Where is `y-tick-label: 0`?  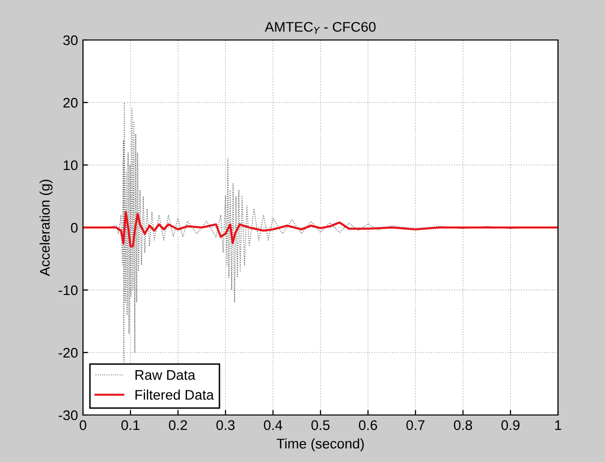
y-tick-label: 0 is located at coordinates (74, 227).